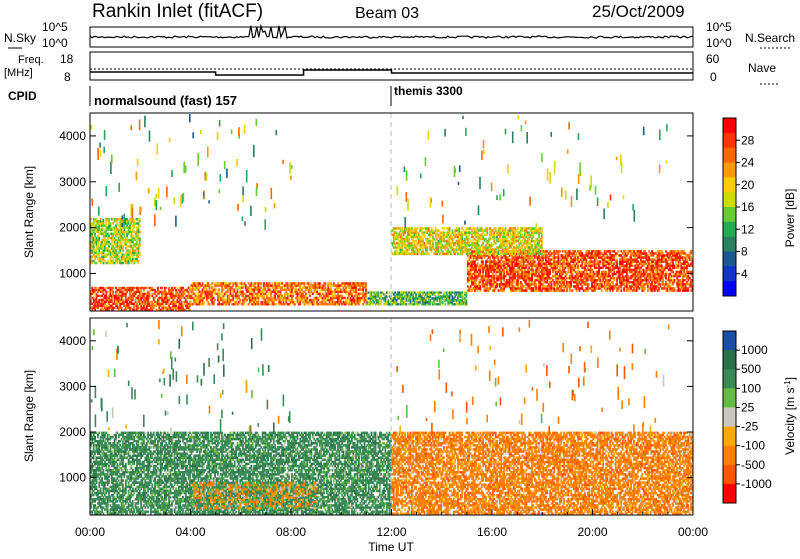 This screenshot has width=800, height=559. Describe the element at coordinates (391, 32) in the screenshot. I see `noise-sky-series` at that location.